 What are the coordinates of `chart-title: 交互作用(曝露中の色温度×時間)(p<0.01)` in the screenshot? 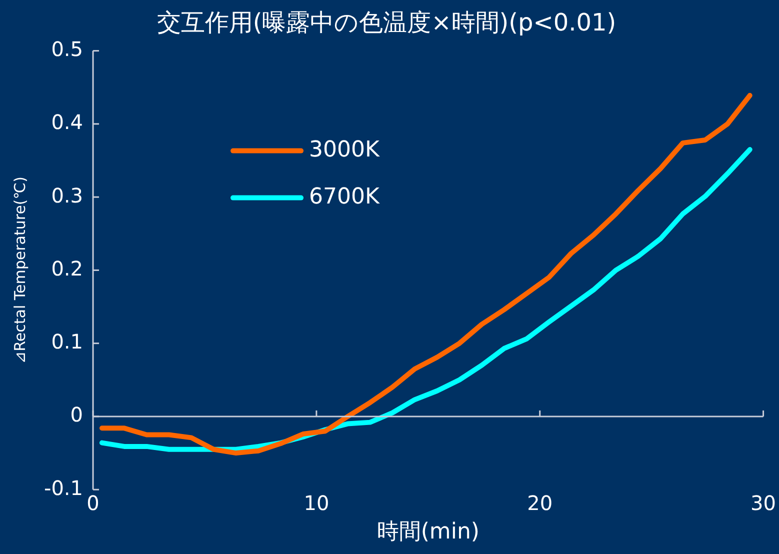 It's located at (386, 22).